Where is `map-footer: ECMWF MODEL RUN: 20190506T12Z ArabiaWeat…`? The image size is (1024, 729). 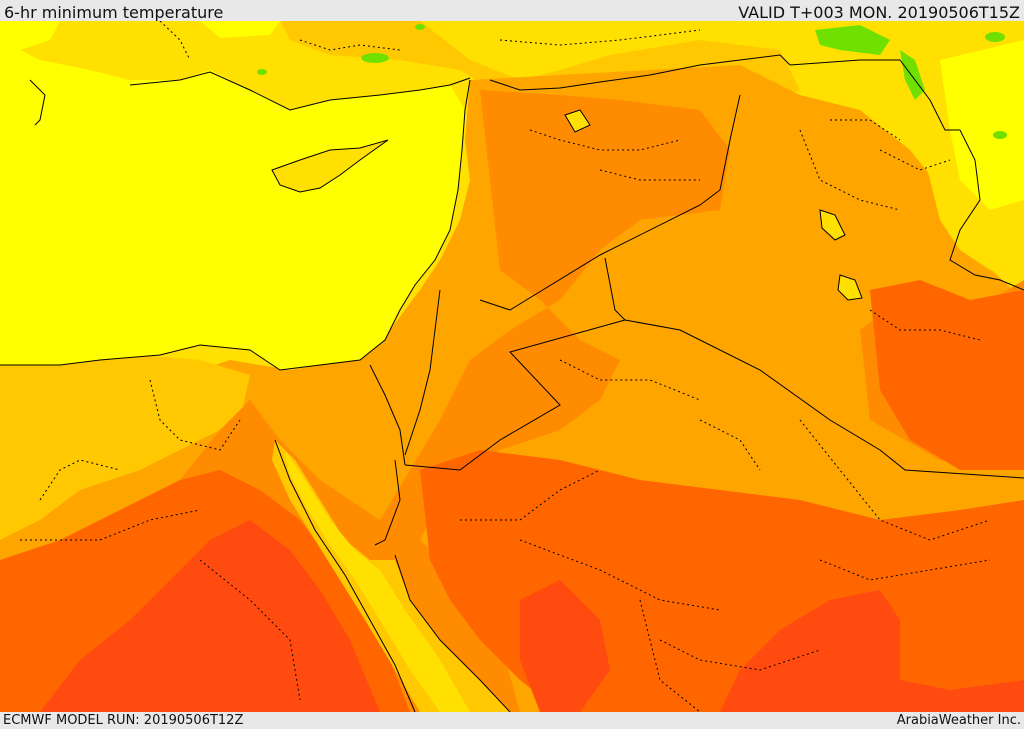
map-footer: ECMWF MODEL RUN: 20190506T12Z ArabiaWeat… is located at coordinates (512, 720).